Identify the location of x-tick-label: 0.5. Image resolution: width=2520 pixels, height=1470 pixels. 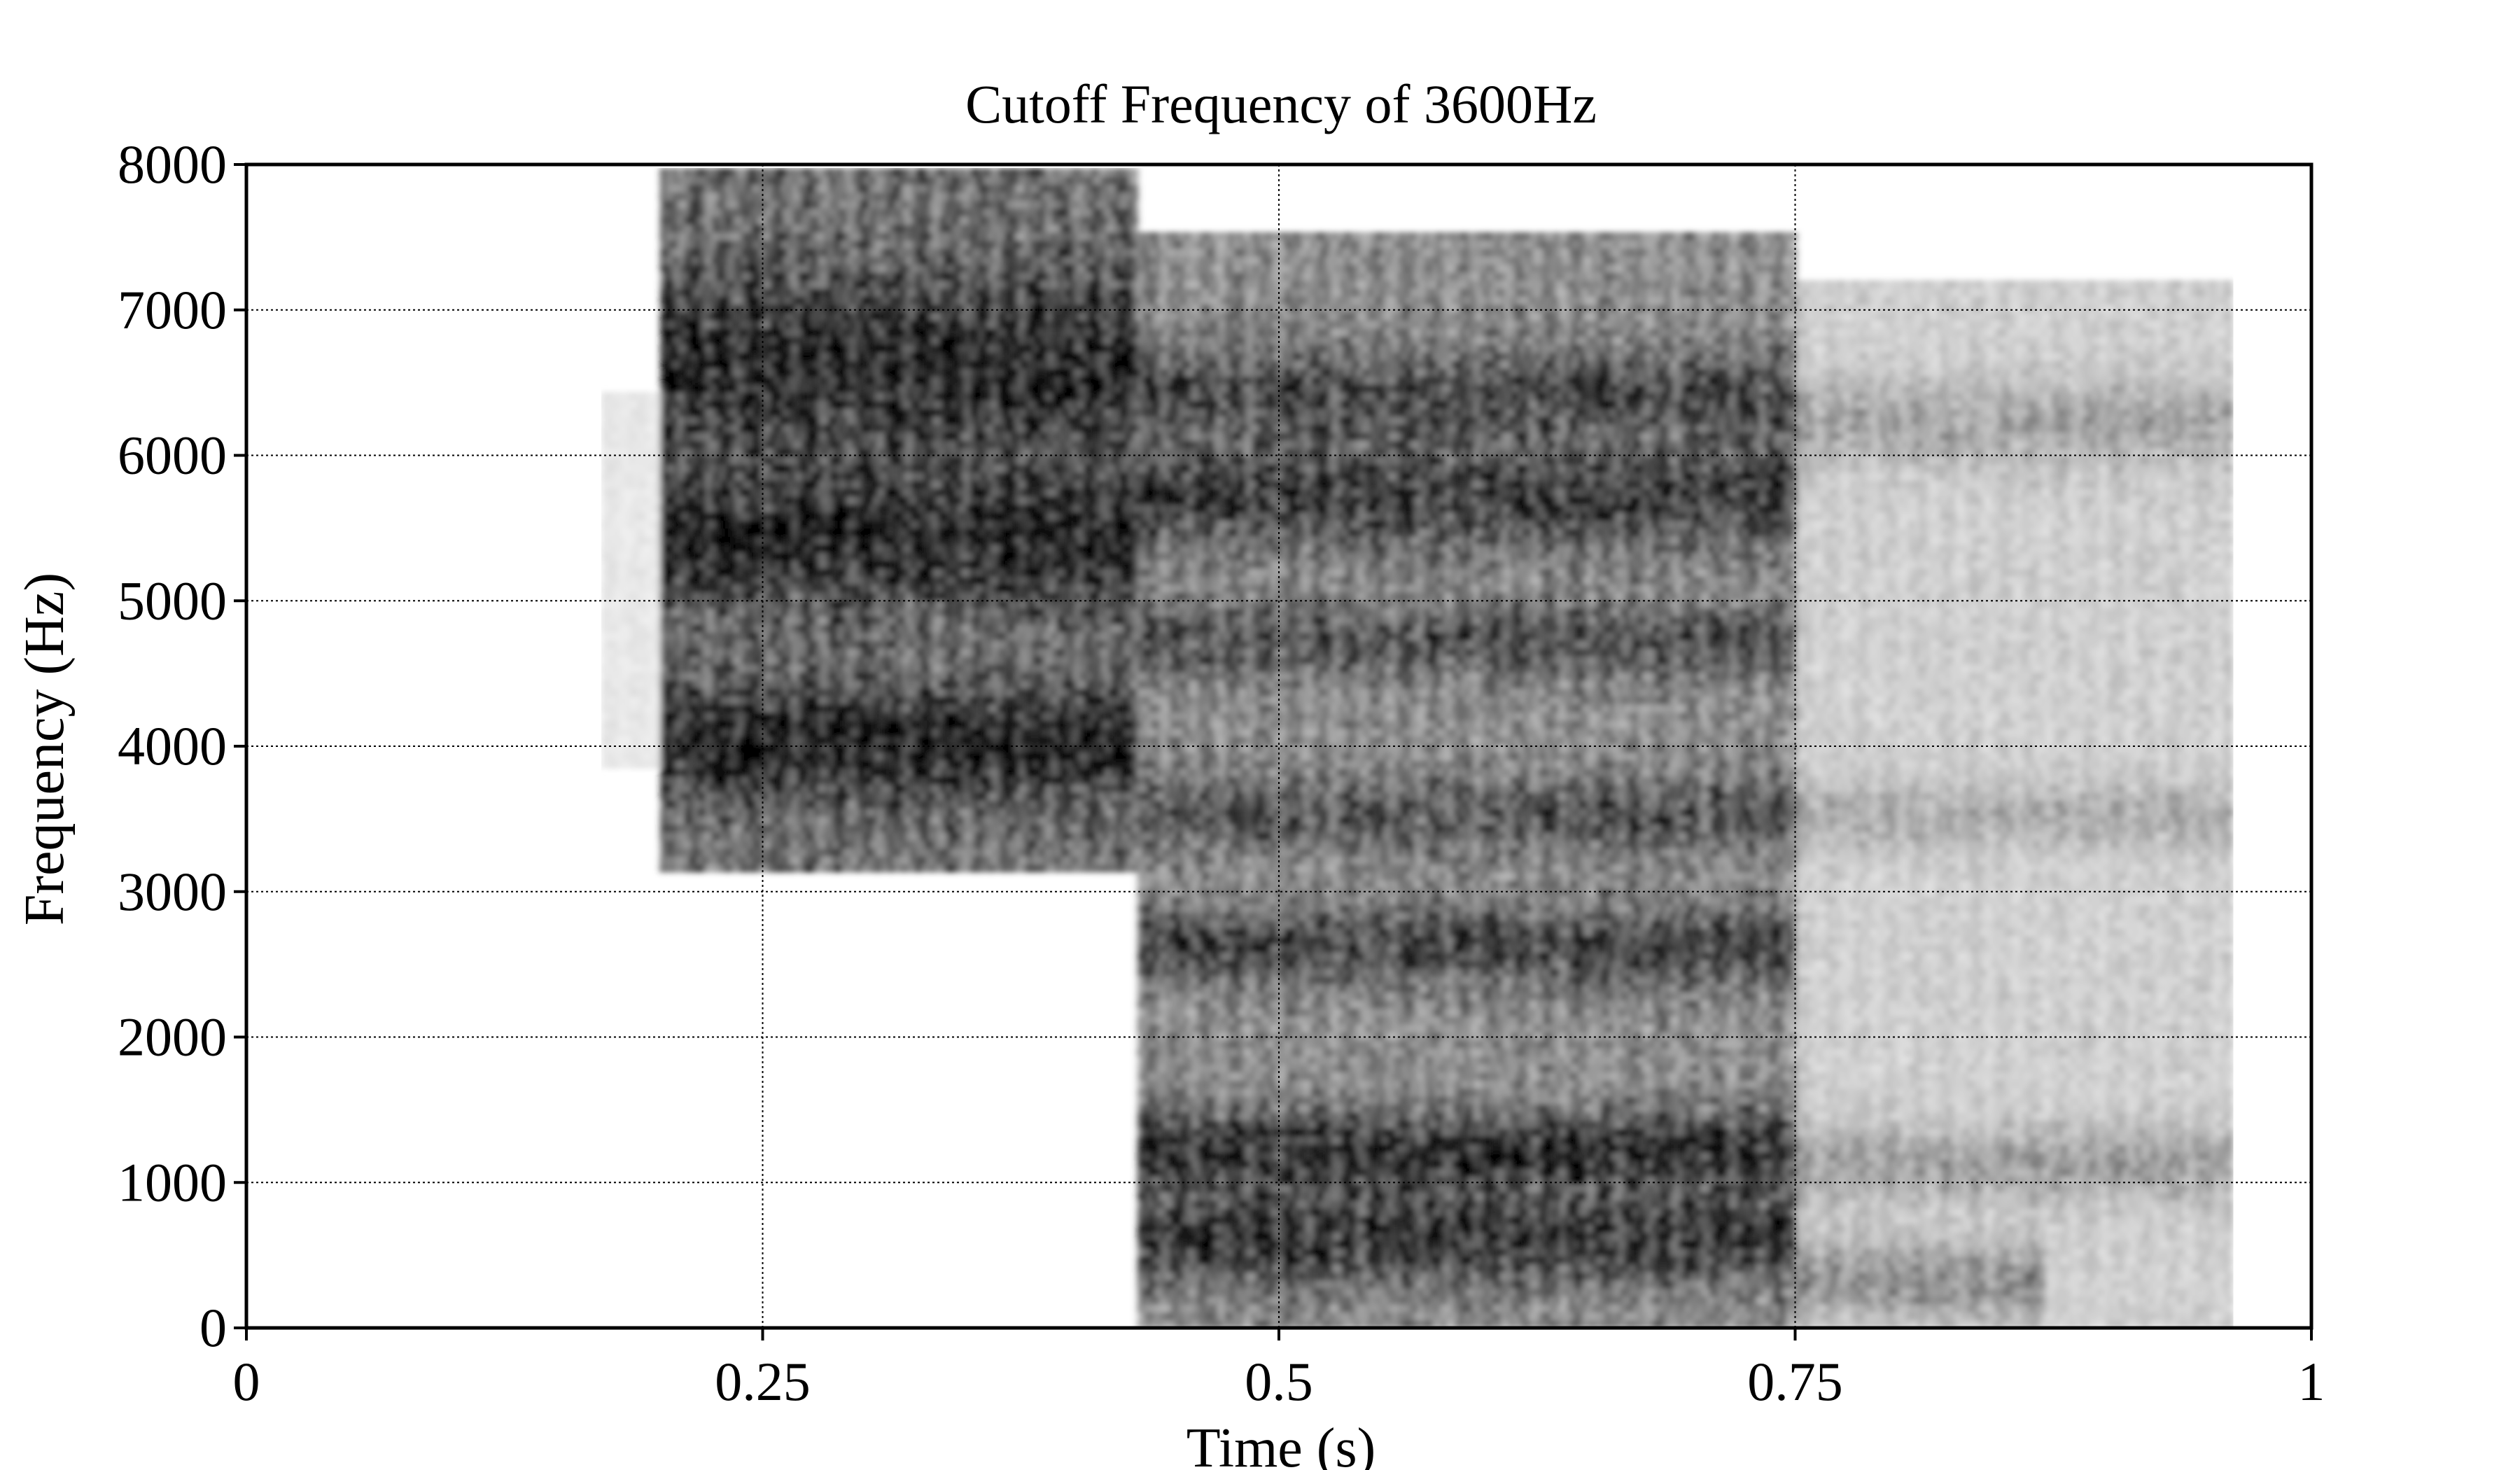
(1279, 1381).